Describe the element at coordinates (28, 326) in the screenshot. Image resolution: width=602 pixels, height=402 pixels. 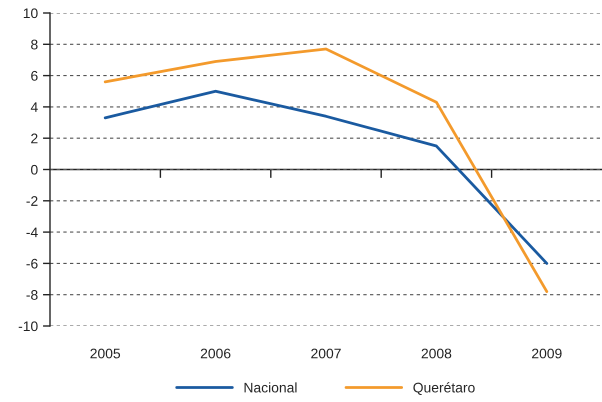
I see `y-tick-label: -10` at that location.